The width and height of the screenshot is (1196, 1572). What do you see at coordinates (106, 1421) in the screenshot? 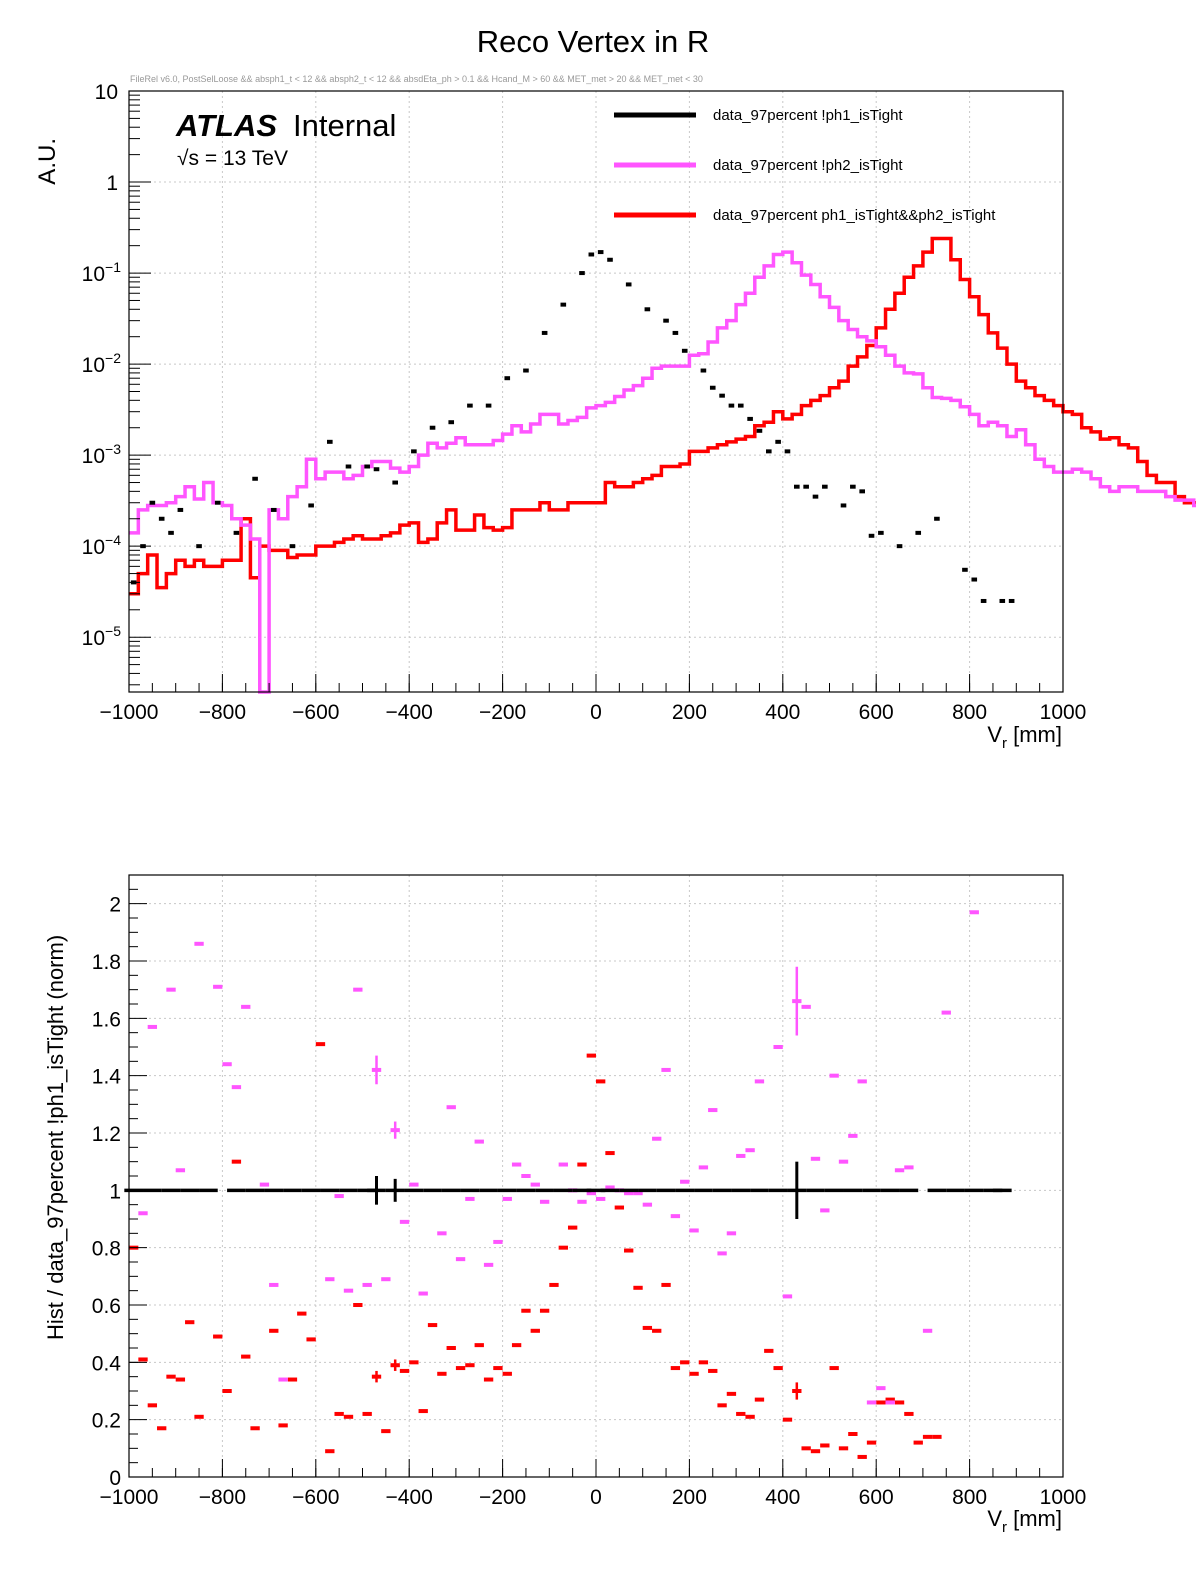
I see `bottom-y-tick-label: 0.2` at bounding box center [106, 1421].